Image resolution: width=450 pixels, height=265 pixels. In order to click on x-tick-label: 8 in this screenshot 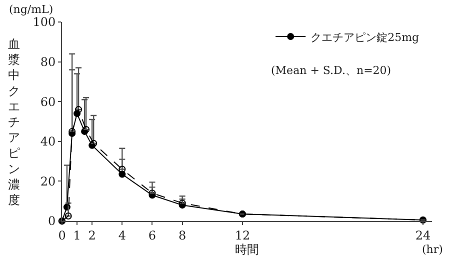, I will do `click(182, 235)`.